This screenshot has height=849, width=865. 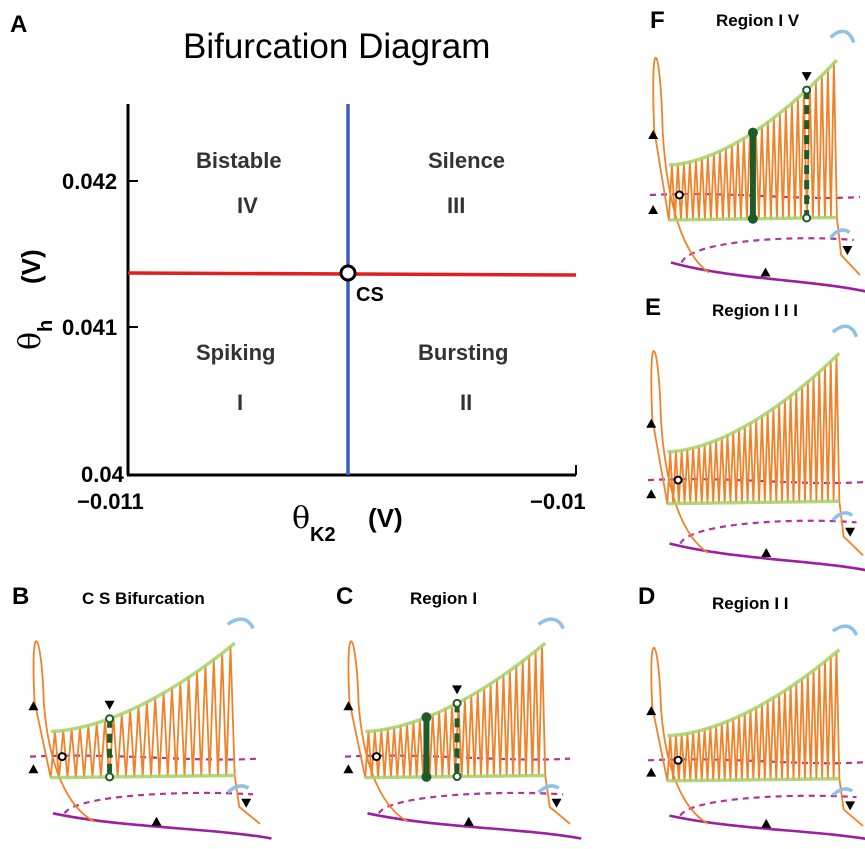 What do you see at coordinates (463, 352) in the screenshot?
I see `region-label: Bursting` at bounding box center [463, 352].